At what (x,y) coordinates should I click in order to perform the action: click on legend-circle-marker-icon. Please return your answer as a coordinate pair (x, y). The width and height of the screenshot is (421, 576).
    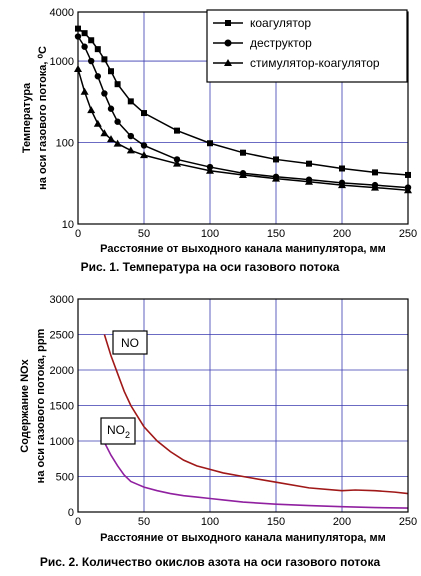
    Looking at the image, I should click on (228, 43).